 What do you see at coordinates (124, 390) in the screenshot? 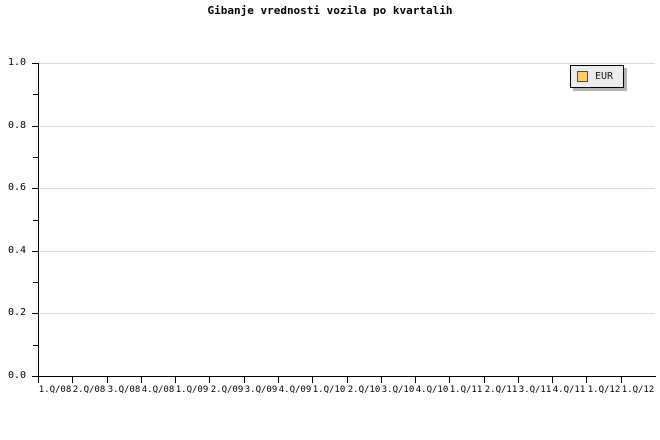
I see `x-tick-label: 3.Q/08` at bounding box center [124, 390].